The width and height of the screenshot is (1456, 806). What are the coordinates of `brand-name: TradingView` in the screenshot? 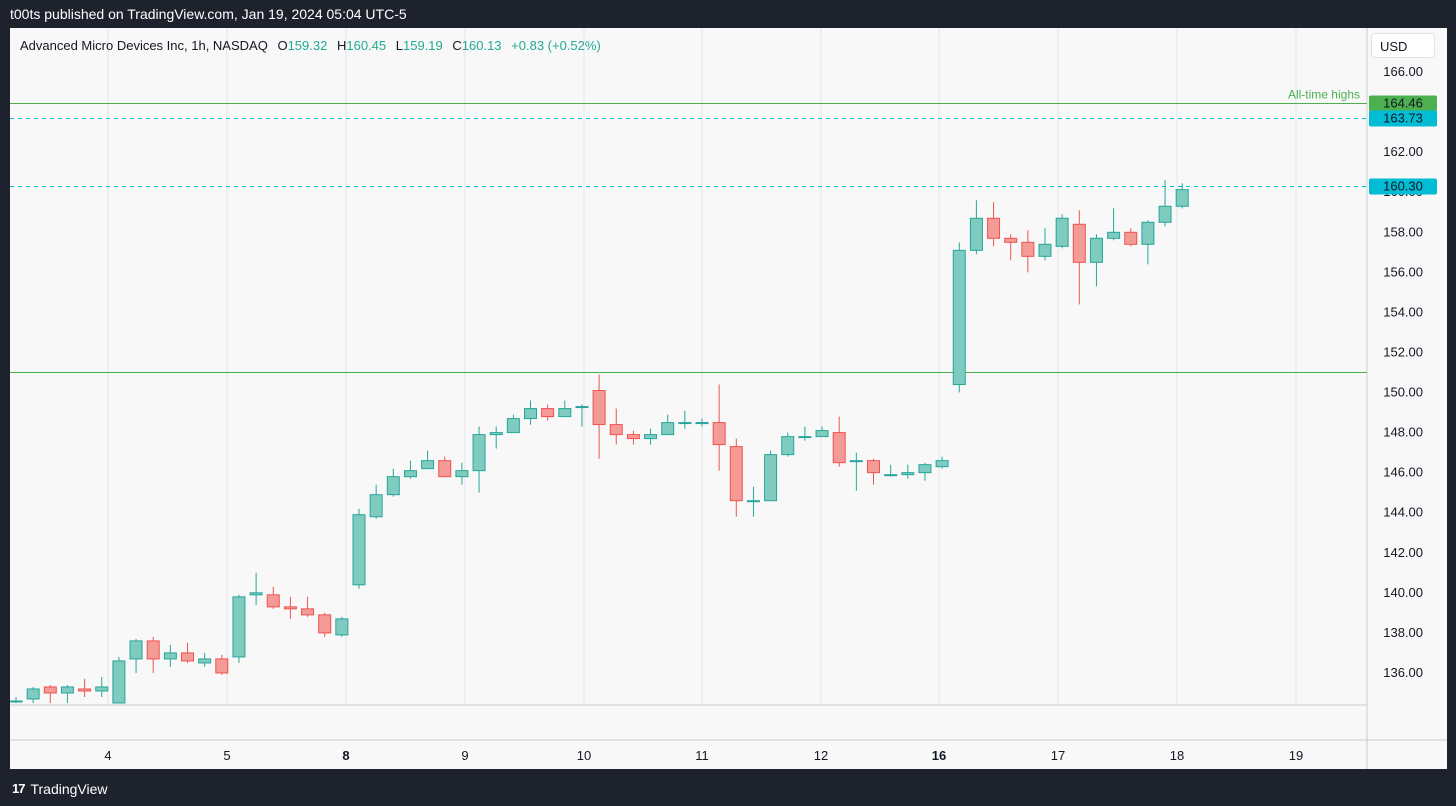 It's located at (69, 788).